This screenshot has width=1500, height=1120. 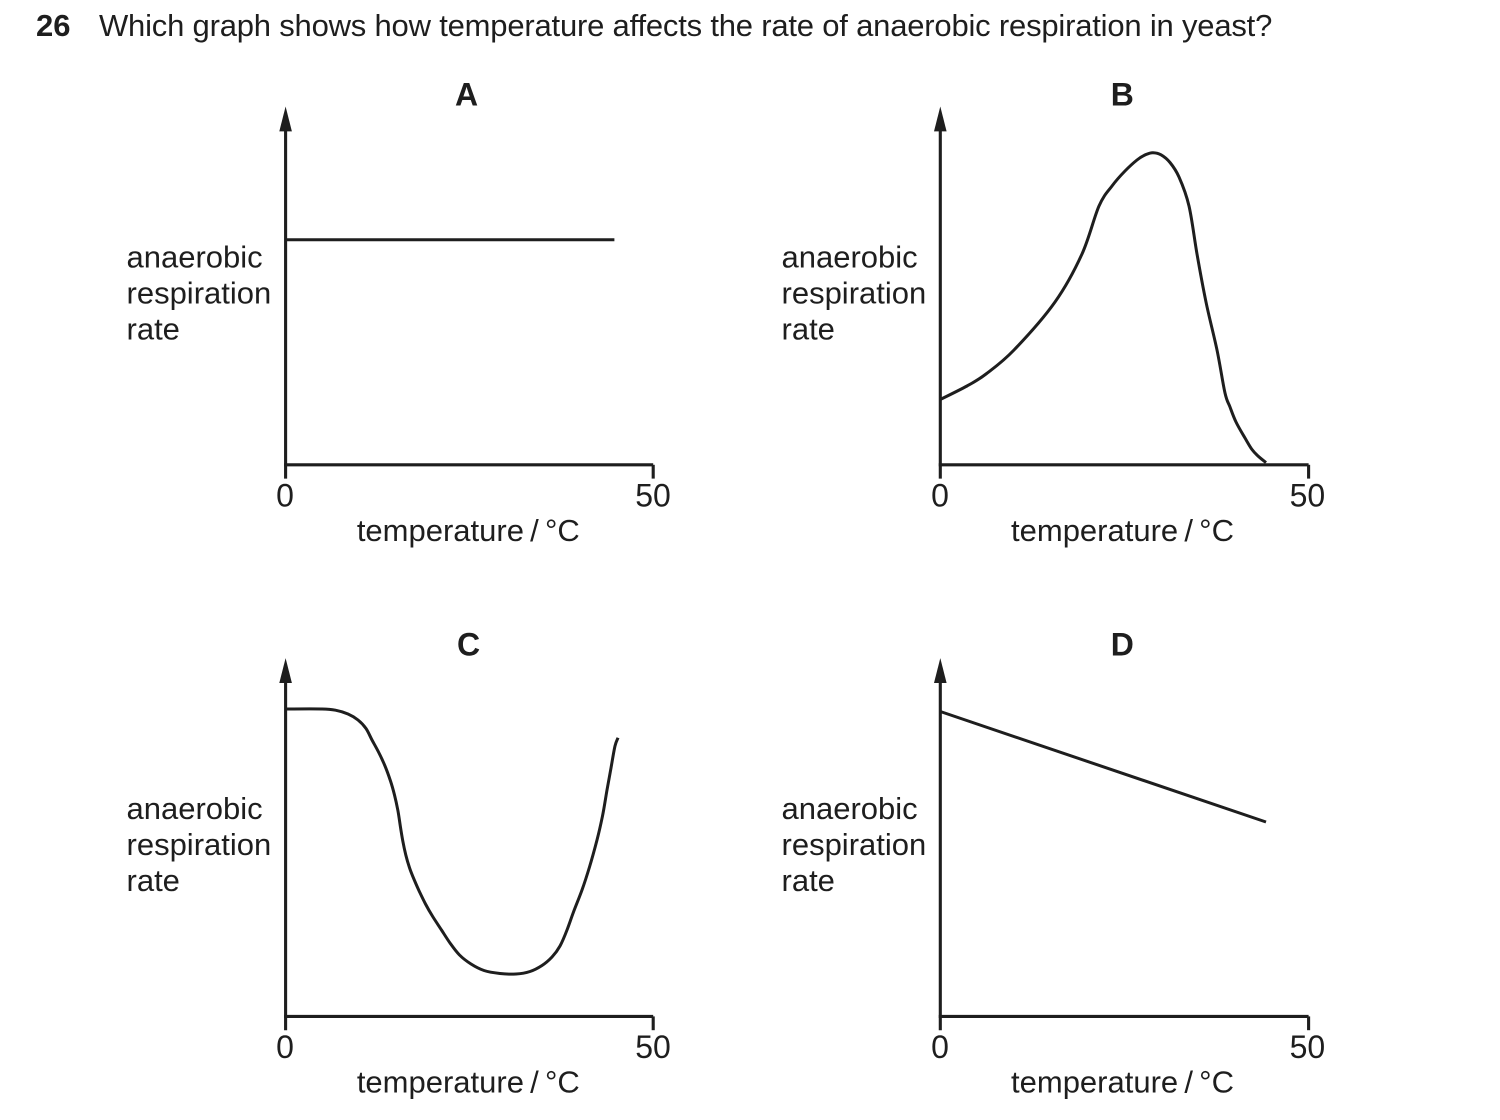 I want to click on svg-text: B, so click(x=1122, y=95).